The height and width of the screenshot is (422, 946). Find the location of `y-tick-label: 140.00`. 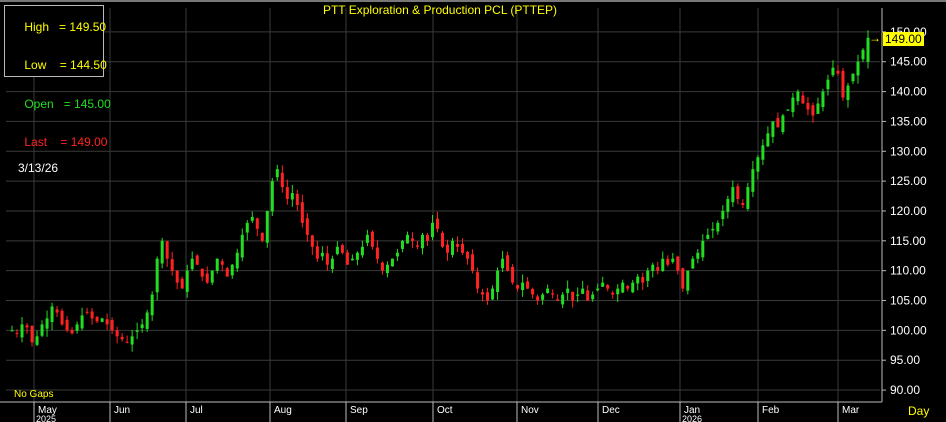

y-tick-label: 140.00 is located at coordinates (908, 92).